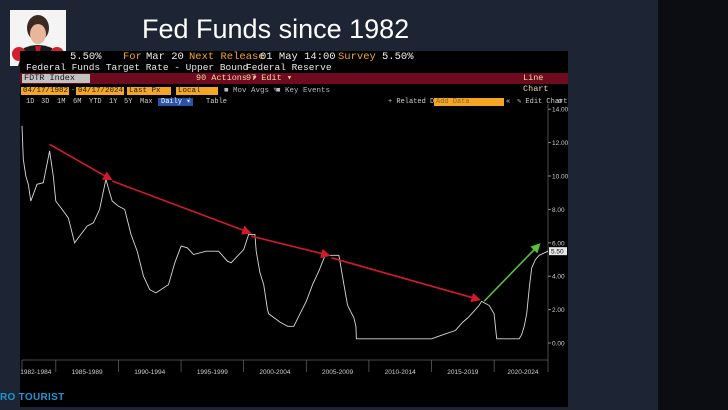  What do you see at coordinates (462, 372) in the screenshot?
I see `x-tick-label: 2015-2019` at bounding box center [462, 372].